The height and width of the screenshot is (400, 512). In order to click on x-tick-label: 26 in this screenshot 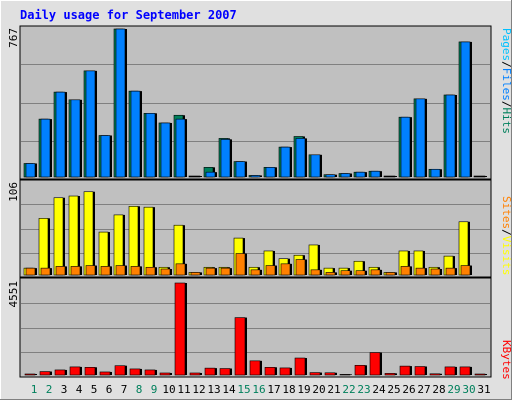, I will do `click(408, 389)`.